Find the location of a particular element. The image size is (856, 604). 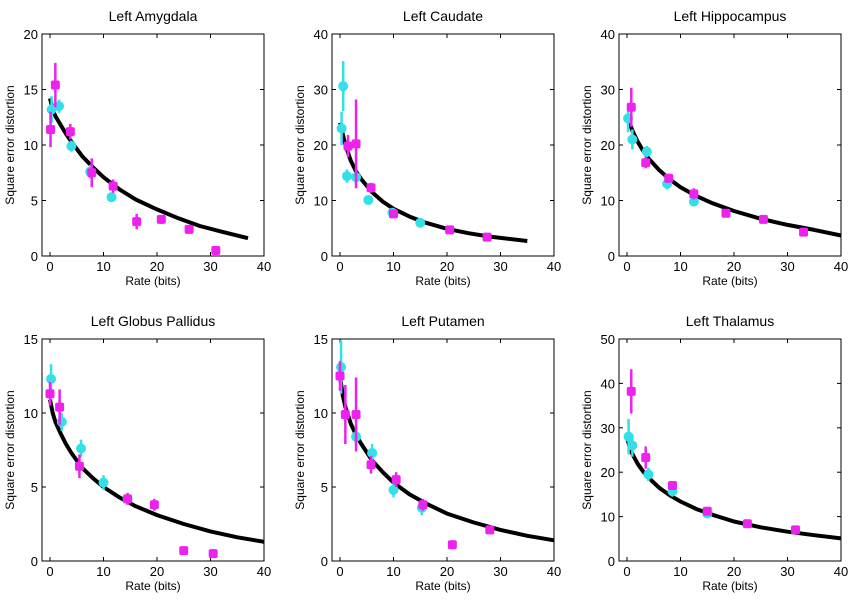

panel-title: Left Caudate is located at coordinates (443, 16).